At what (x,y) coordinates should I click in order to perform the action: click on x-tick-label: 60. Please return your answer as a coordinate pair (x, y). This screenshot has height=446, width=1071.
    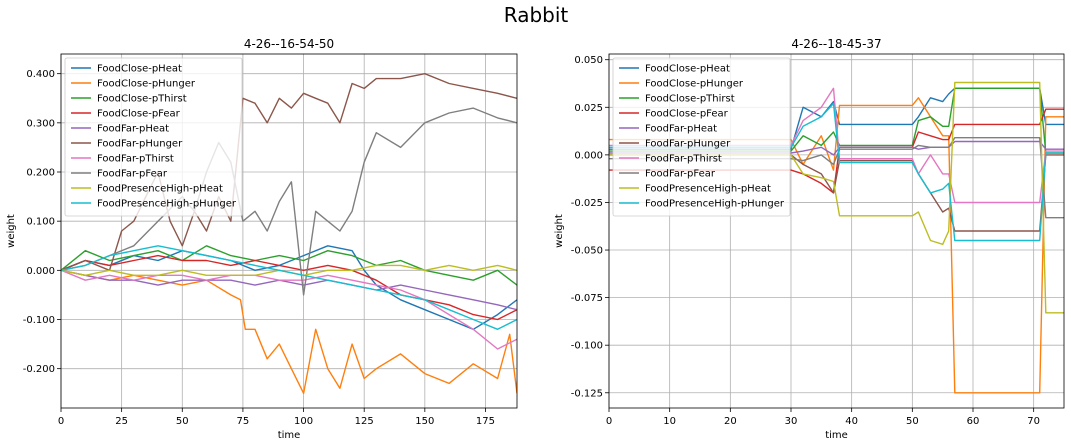
    Looking at the image, I should click on (973, 421).